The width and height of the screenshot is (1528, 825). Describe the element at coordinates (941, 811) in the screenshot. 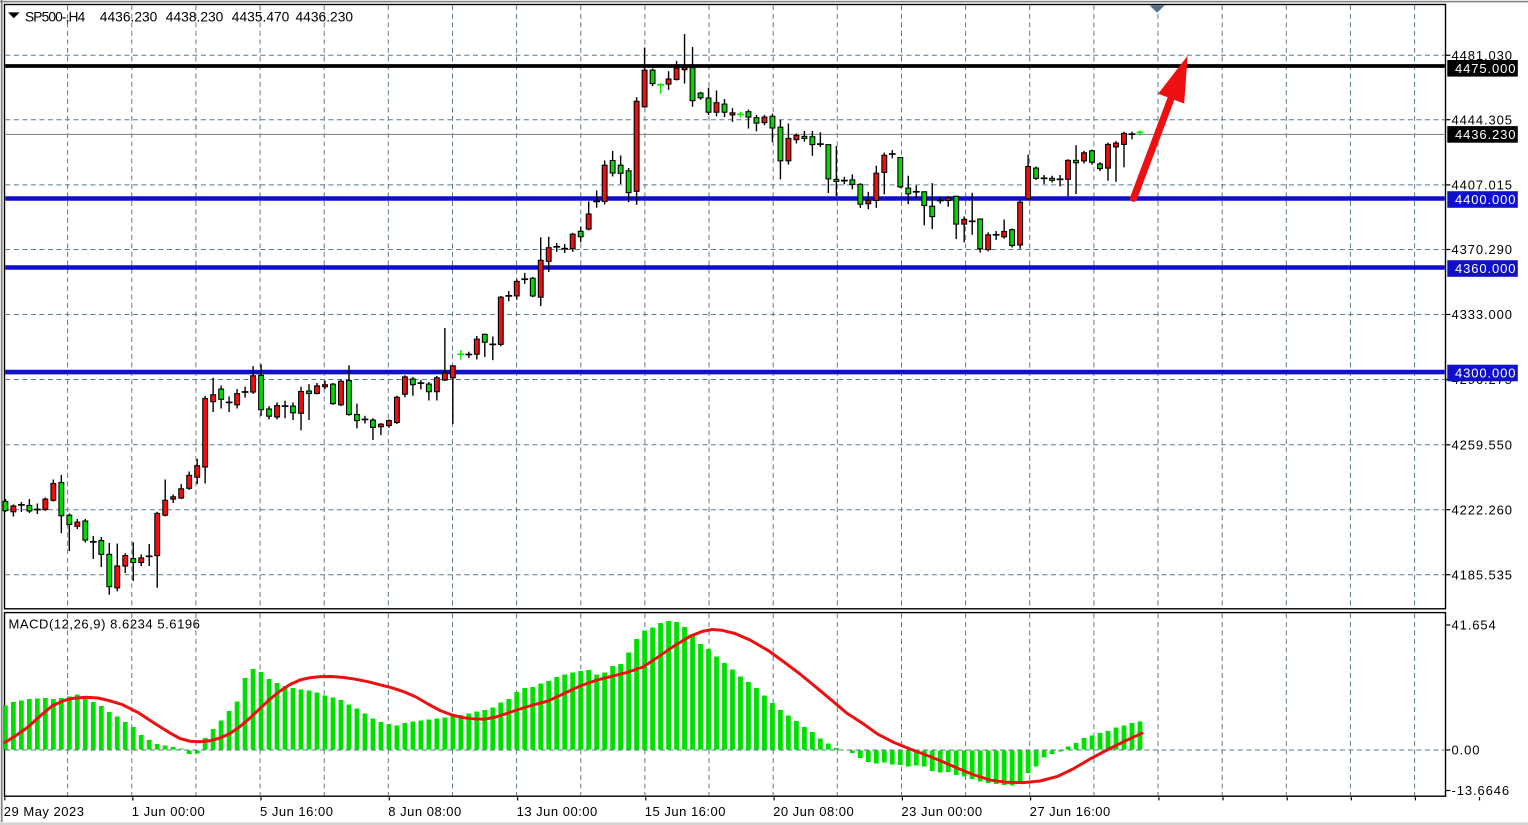

I see `svg-text: 23 Jun 00:00` at that location.